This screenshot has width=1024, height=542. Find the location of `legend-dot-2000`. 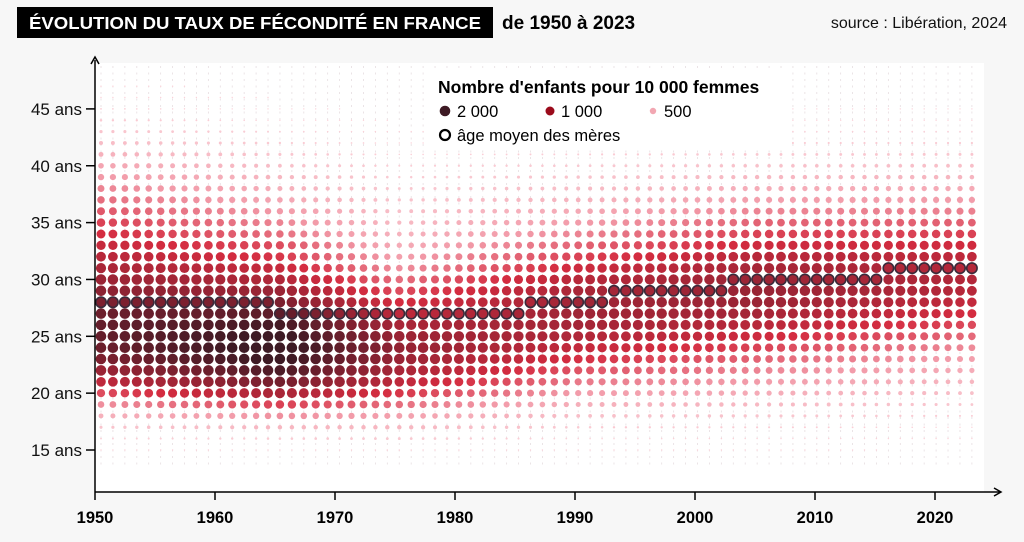

legend-dot-2000 is located at coordinates (445, 111).